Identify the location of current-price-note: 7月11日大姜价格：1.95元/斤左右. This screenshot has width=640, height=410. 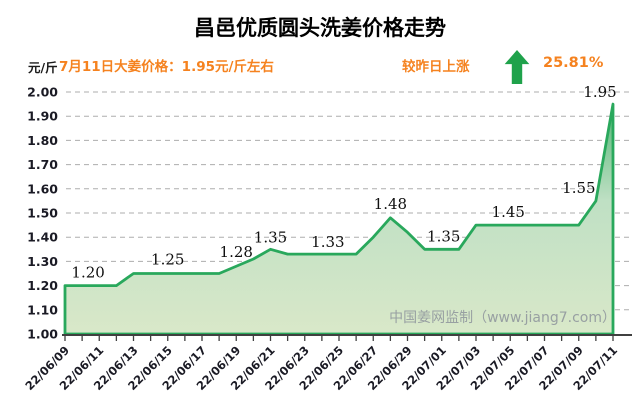
(166, 67).